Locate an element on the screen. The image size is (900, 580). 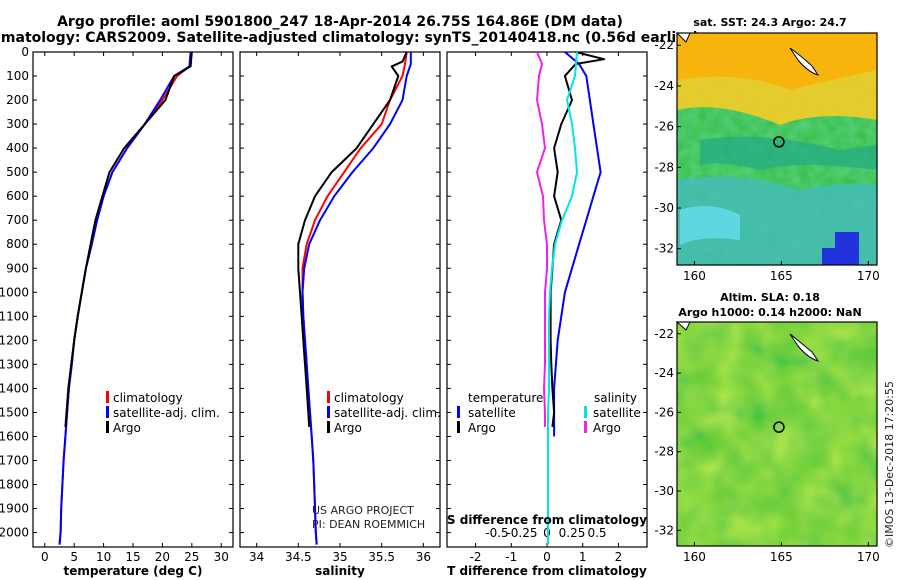
depth-tick-label: 2000 is located at coordinates (14, 533).